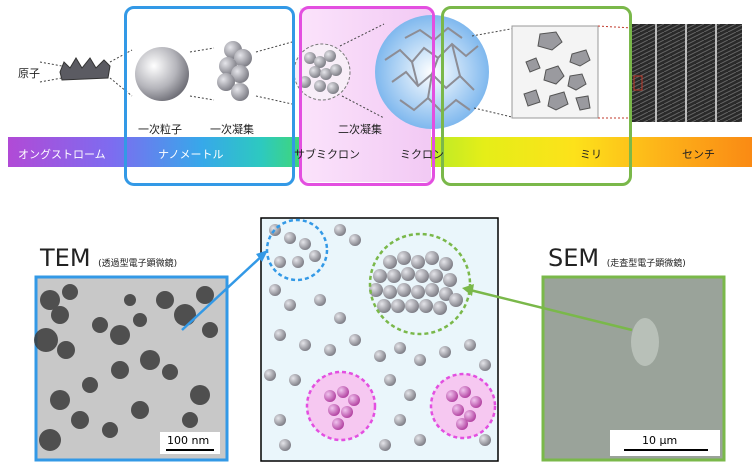 The width and height of the screenshot is (752, 464). I want to click on secondary-aggregate-label: 二次凝集, so click(360, 129).